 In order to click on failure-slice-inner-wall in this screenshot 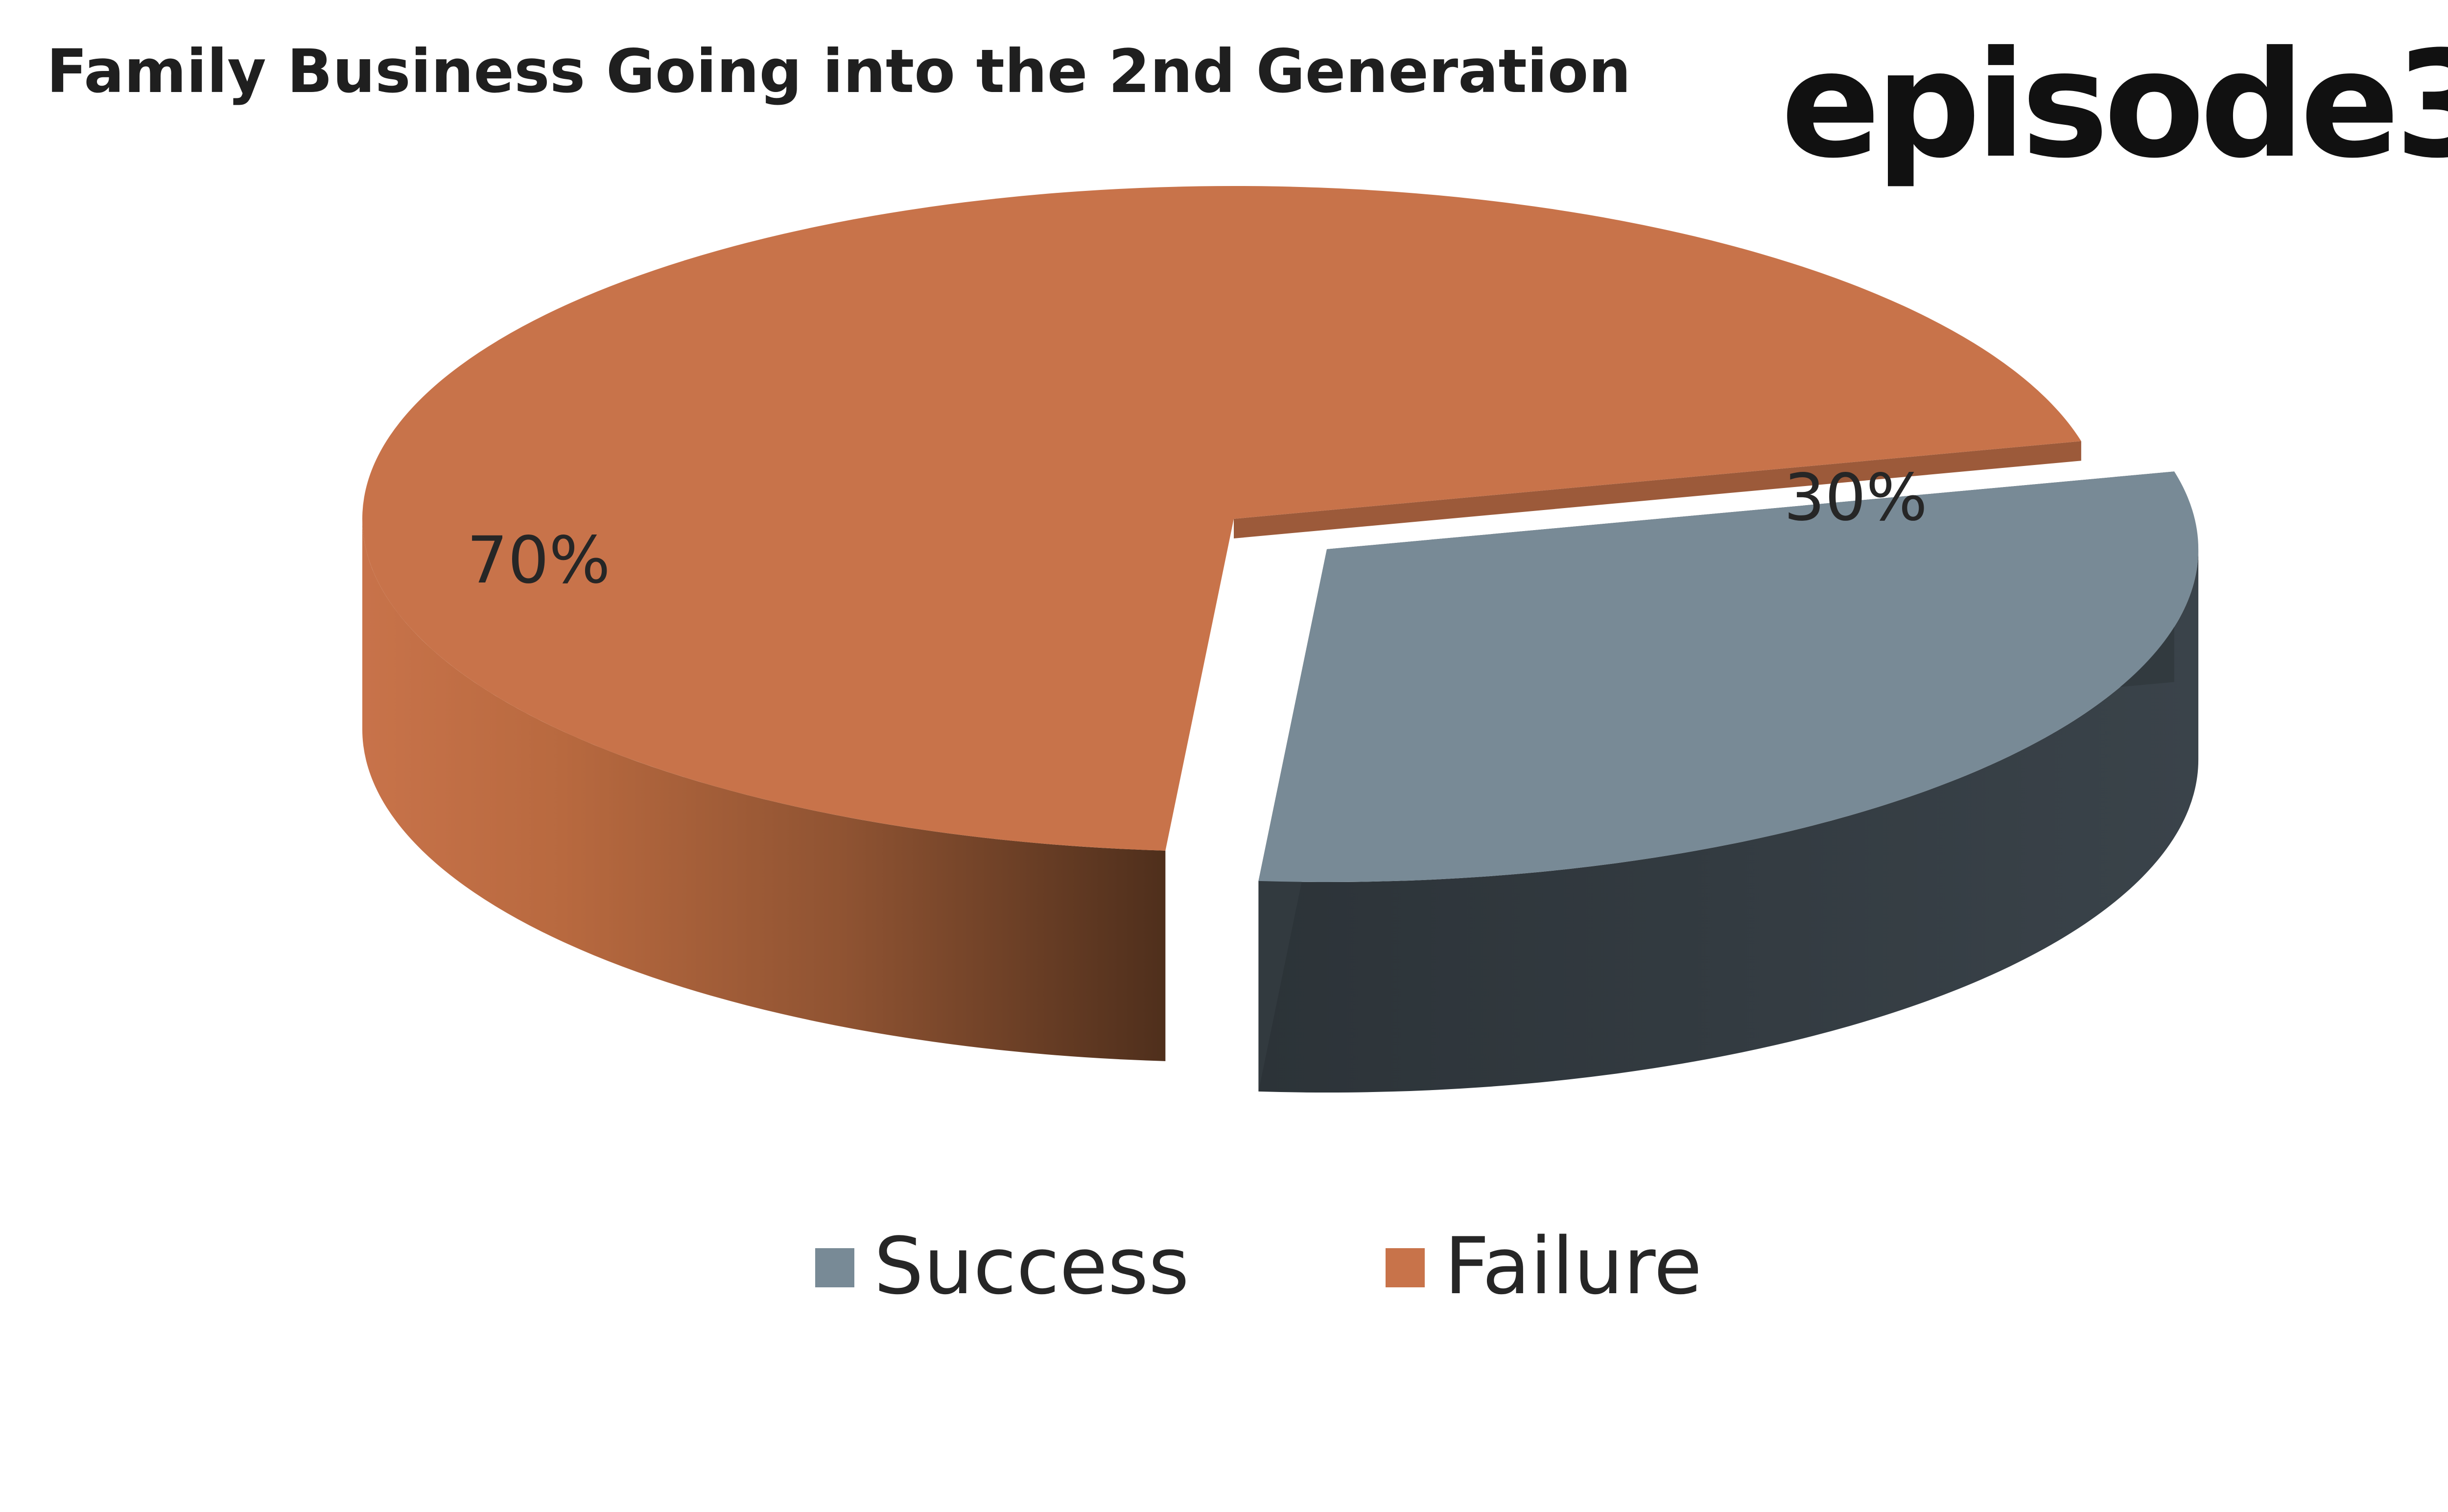, I will do `click(1657, 490)`.